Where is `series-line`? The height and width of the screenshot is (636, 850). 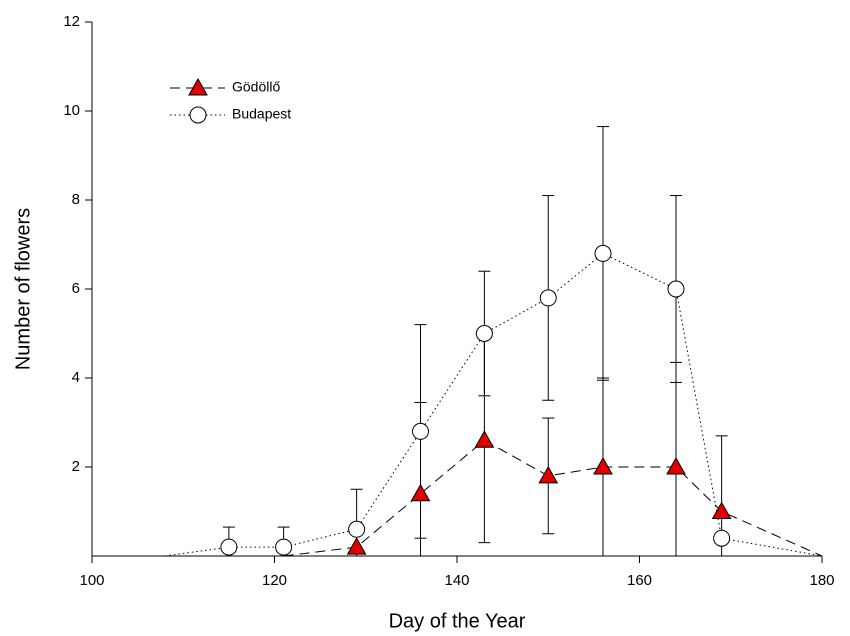
series-line is located at coordinates (553, 498).